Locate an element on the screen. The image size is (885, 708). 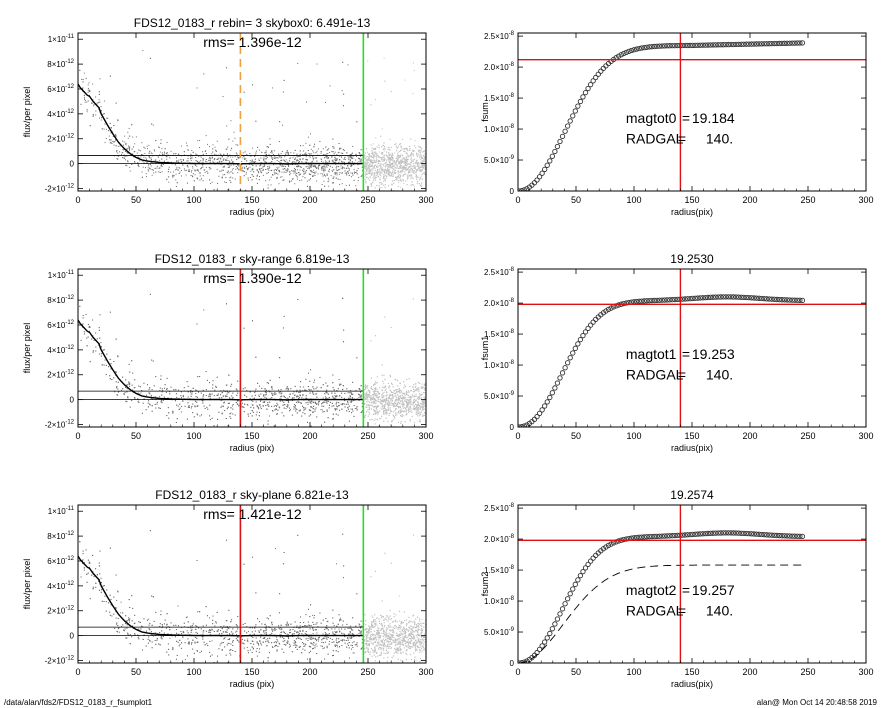
annotation-label: RADGAL is located at coordinates (655, 139).